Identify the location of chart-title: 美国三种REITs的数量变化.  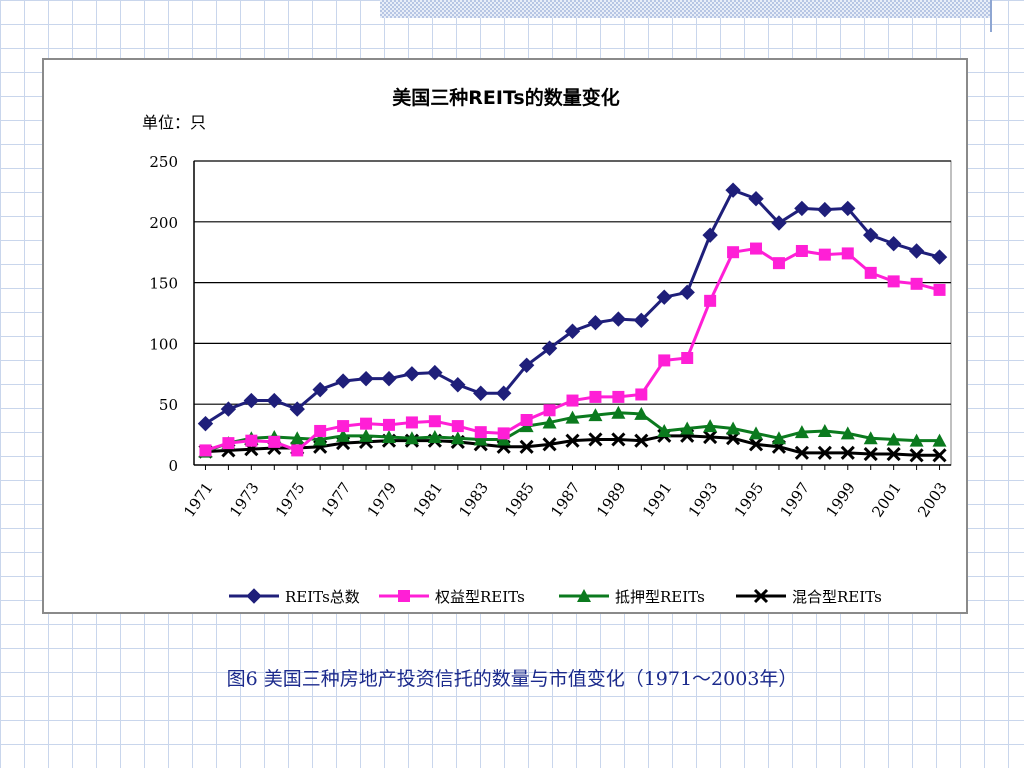
(505, 97).